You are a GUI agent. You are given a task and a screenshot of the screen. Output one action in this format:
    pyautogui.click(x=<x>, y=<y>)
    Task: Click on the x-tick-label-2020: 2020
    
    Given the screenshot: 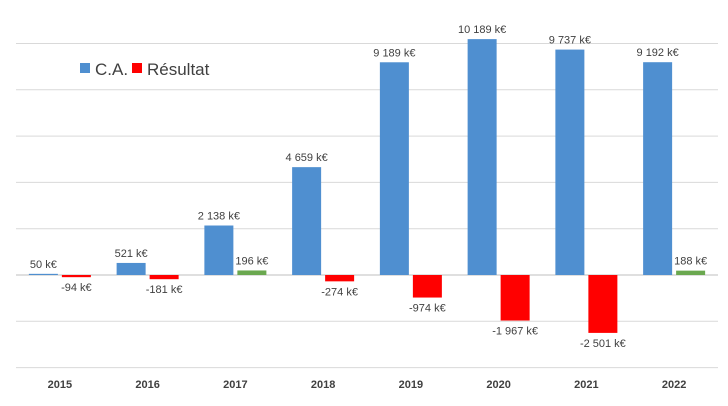 What is the action you would take?
    pyautogui.click(x=498, y=385)
    